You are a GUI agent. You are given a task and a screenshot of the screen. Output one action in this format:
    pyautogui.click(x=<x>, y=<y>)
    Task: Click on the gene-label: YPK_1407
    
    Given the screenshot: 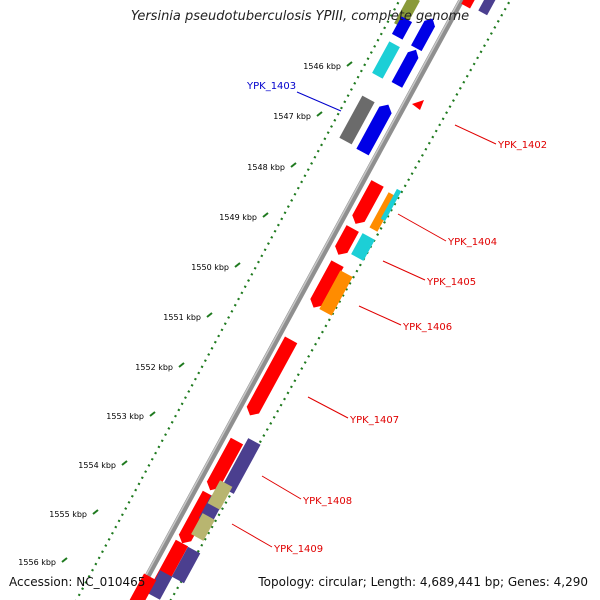 What is the action you would take?
    pyautogui.click(x=374, y=420)
    